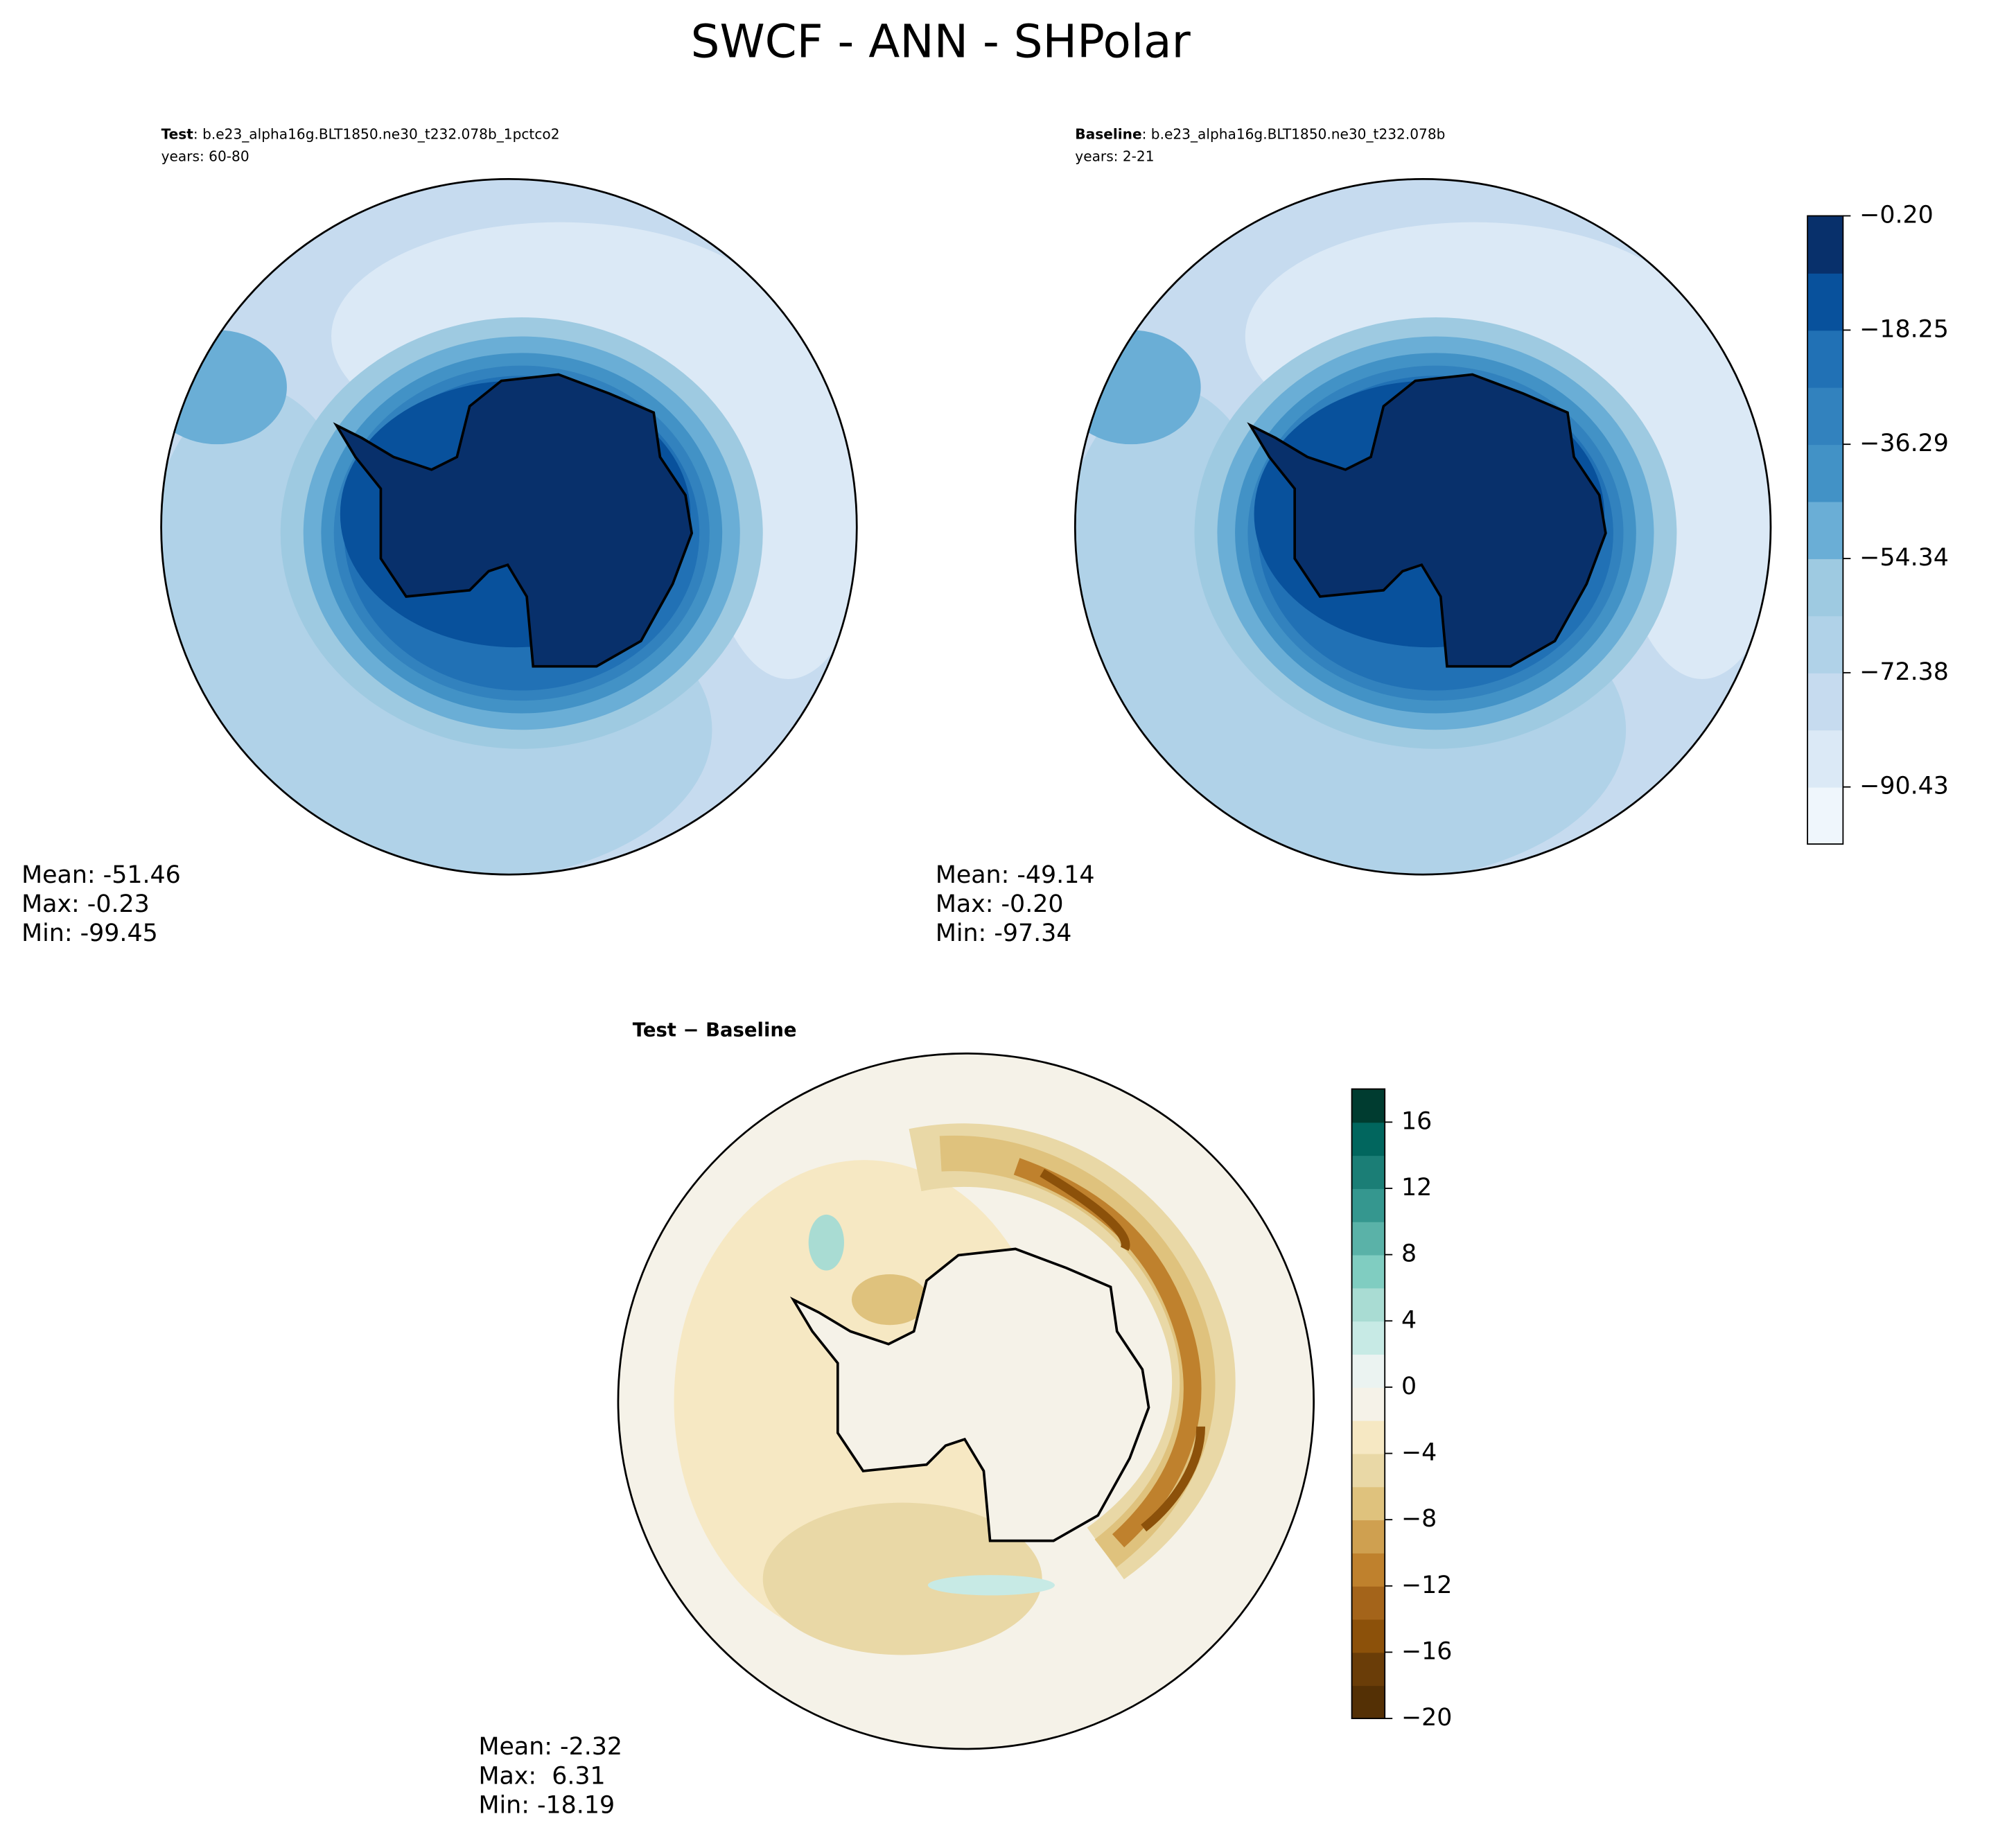 This screenshot has height=1848, width=1989. I want to click on figure-title: SWCF - ANN - SHPolar, so click(941, 41).